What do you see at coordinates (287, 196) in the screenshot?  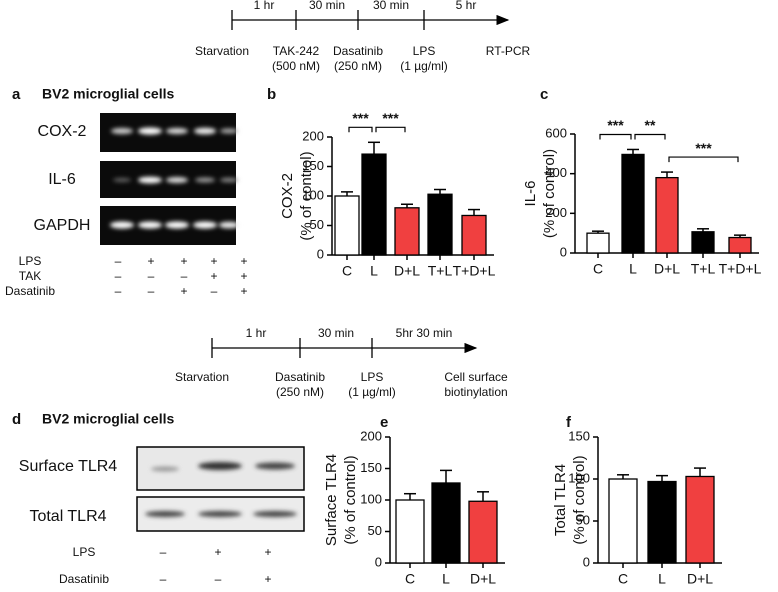 I see `y-axis-label: COX-2` at bounding box center [287, 196].